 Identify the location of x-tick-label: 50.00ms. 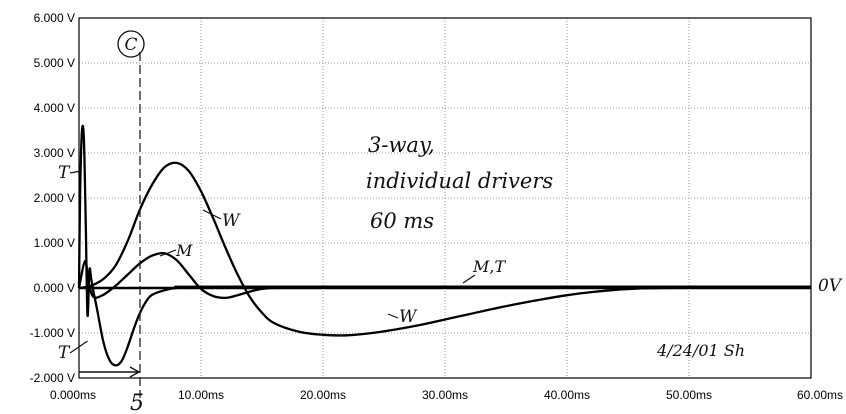
(689, 395).